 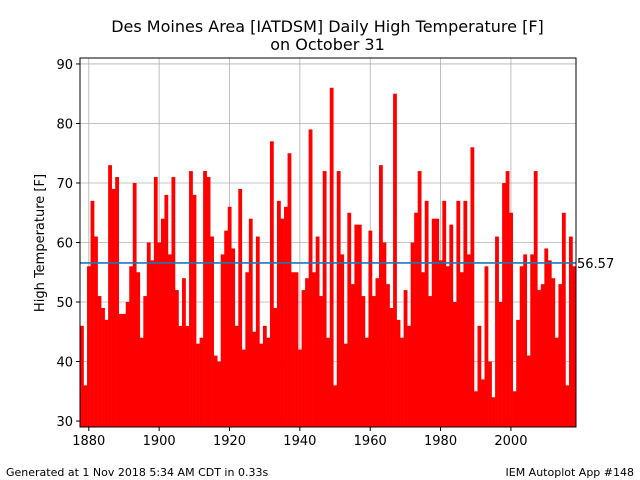 I want to click on bar-1945, so click(x=317, y=331).